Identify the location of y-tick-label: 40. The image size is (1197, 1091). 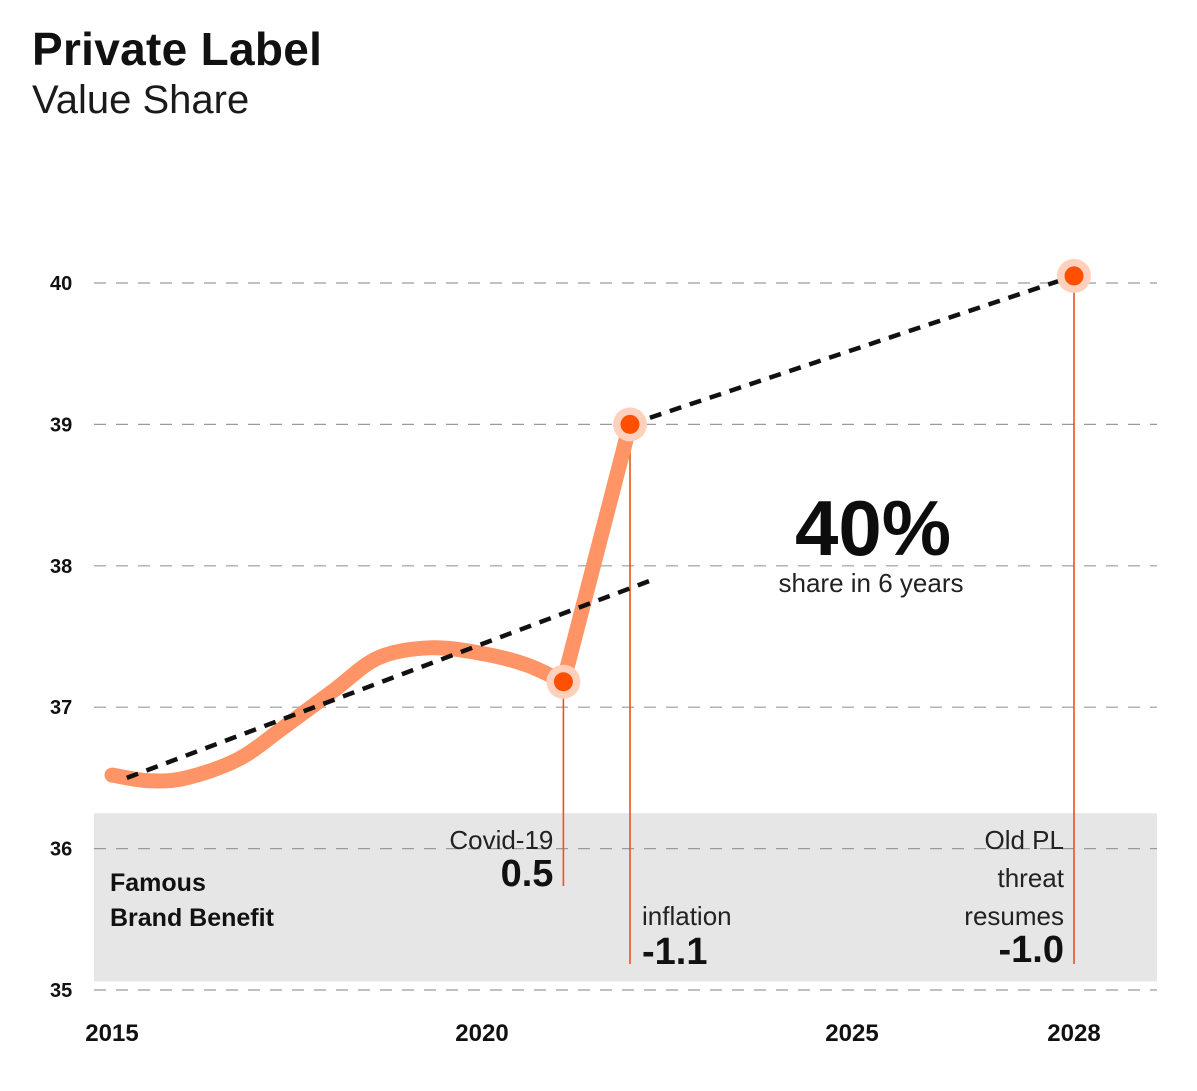
(61, 284).